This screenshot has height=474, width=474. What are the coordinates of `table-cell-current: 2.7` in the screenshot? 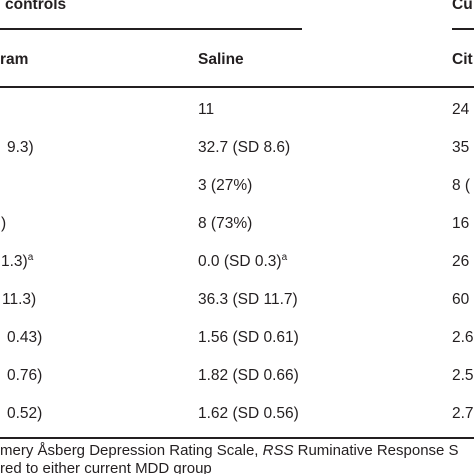 It's located at (463, 413).